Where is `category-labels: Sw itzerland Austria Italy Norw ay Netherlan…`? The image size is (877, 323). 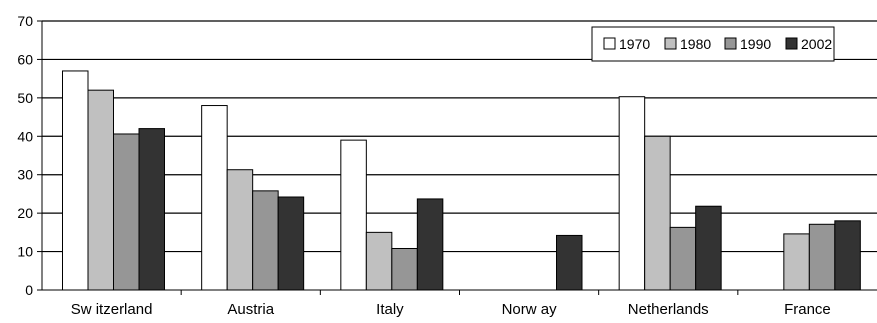 category-labels: Sw itzerland Austria Italy Norw ay Netherlan… is located at coordinates (451, 309).